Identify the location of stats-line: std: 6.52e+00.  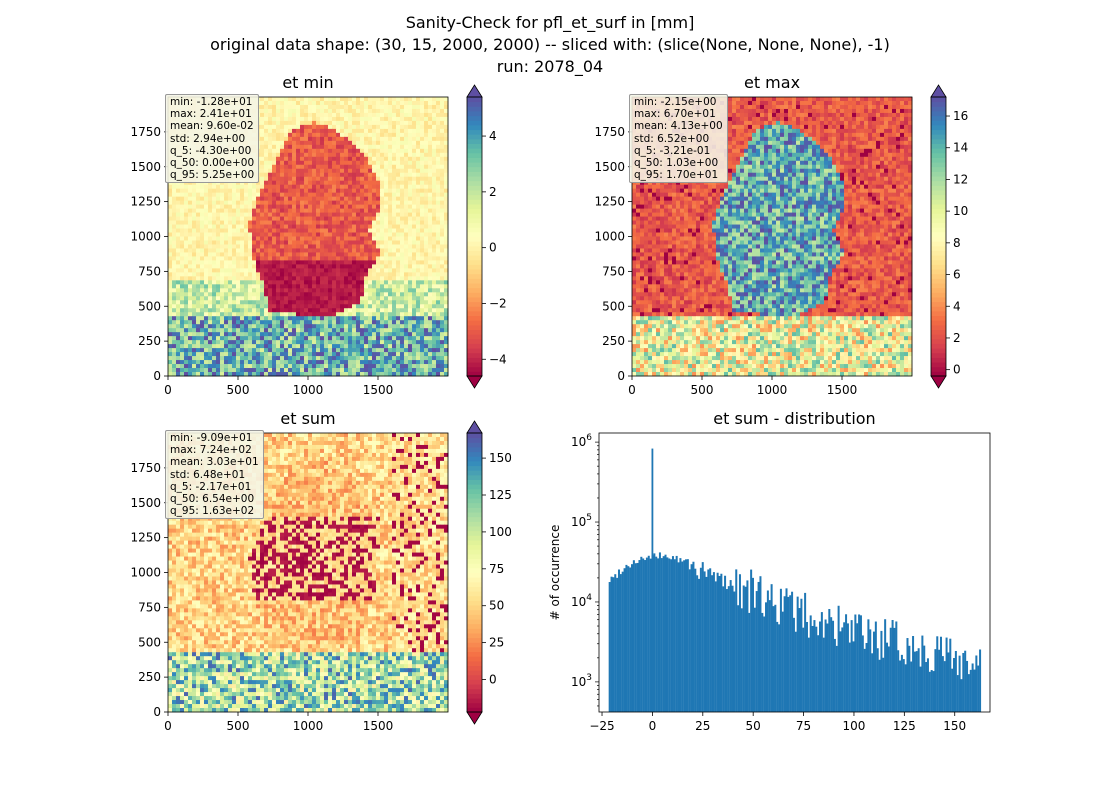
(672, 138).